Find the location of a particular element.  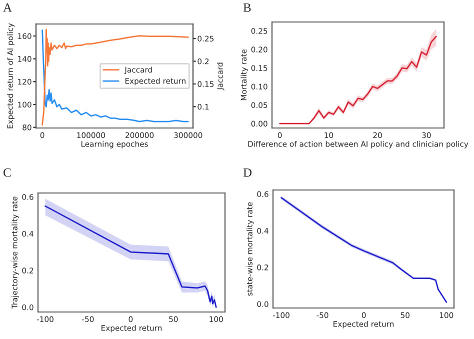

chart-title: C is located at coordinates (7, 172).